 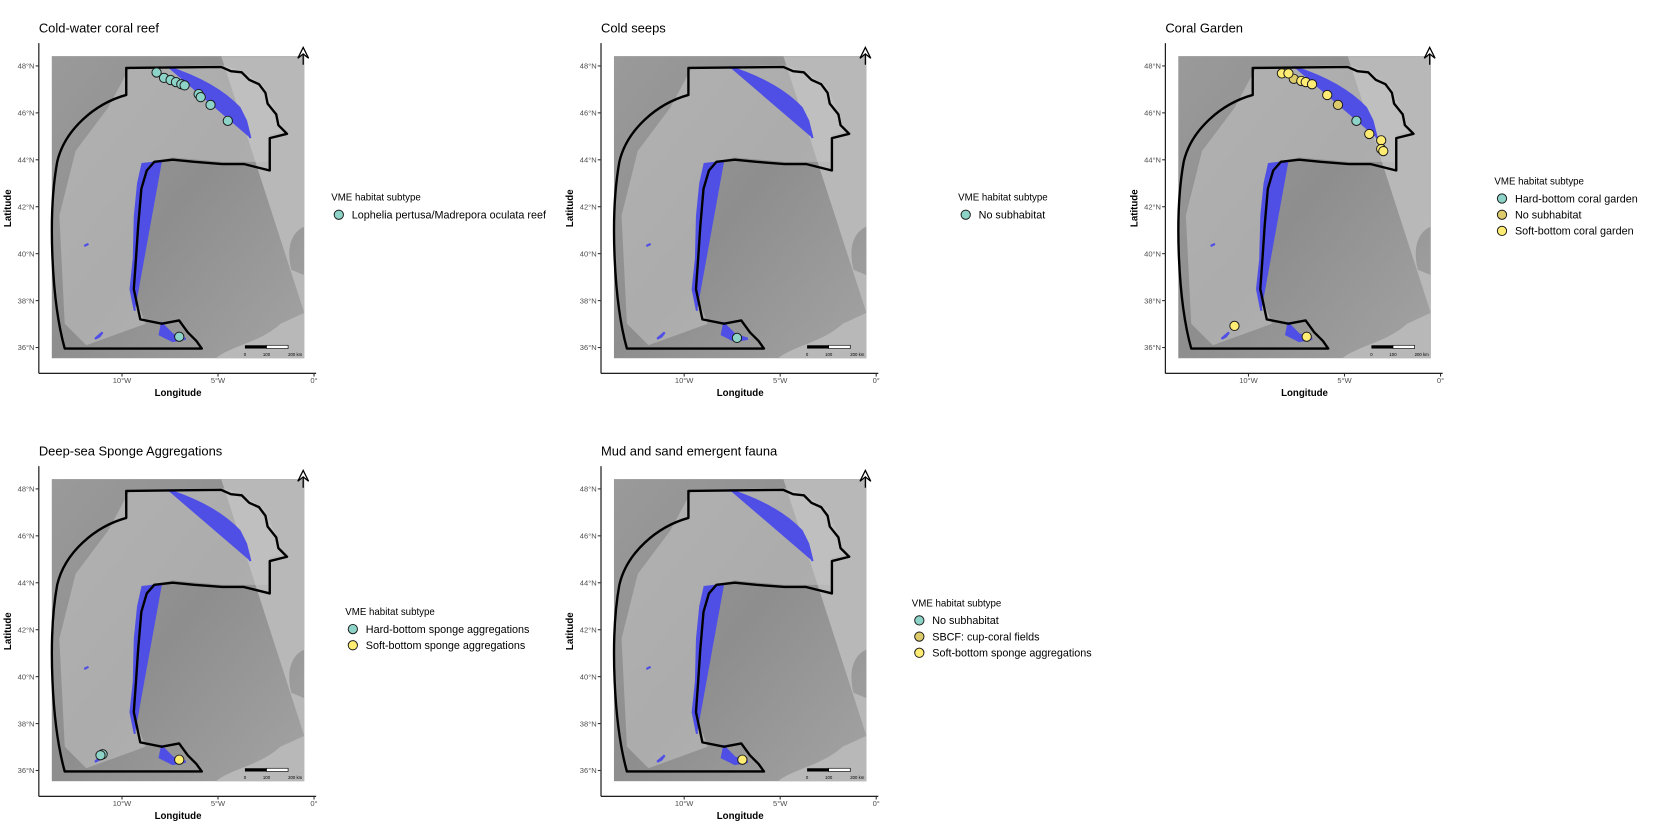 What do you see at coordinates (130, 450) in the screenshot?
I see `panel-title: Deep-sea Sponge Aggregations` at bounding box center [130, 450].